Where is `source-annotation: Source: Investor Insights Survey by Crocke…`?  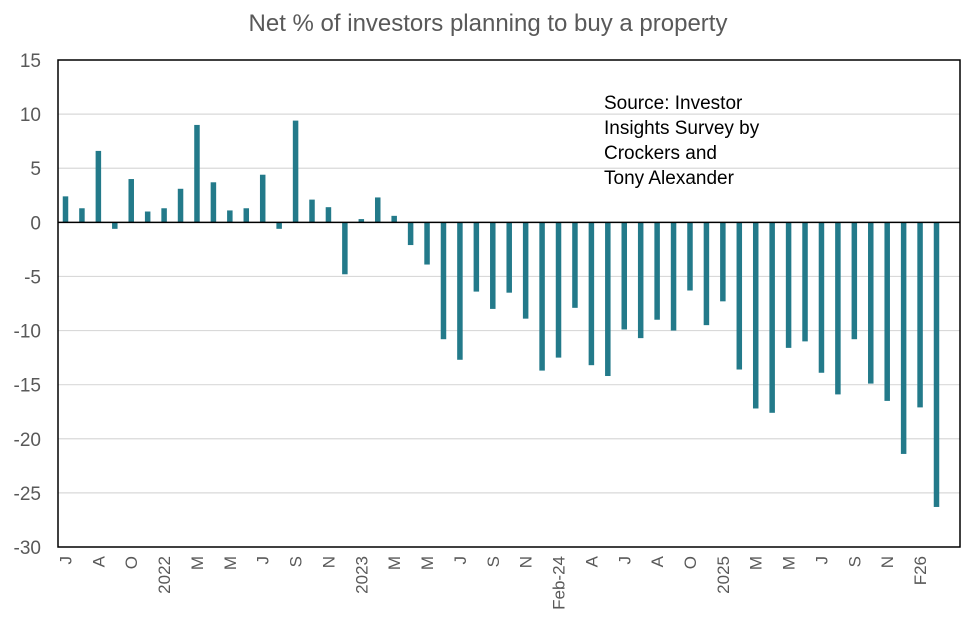
source-annotation: Source: Investor Insights Survey by Crocke… is located at coordinates (682, 141).